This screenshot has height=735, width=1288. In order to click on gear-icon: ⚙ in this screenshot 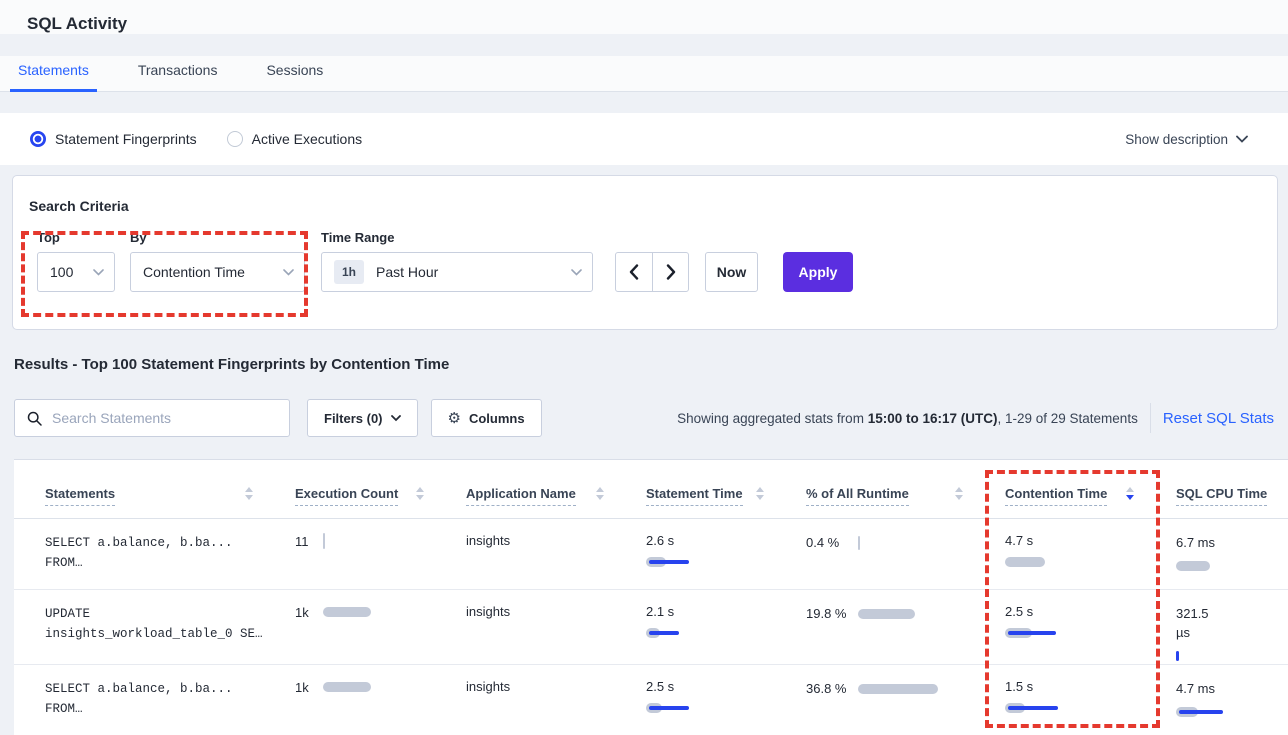, I will do `click(454, 418)`.